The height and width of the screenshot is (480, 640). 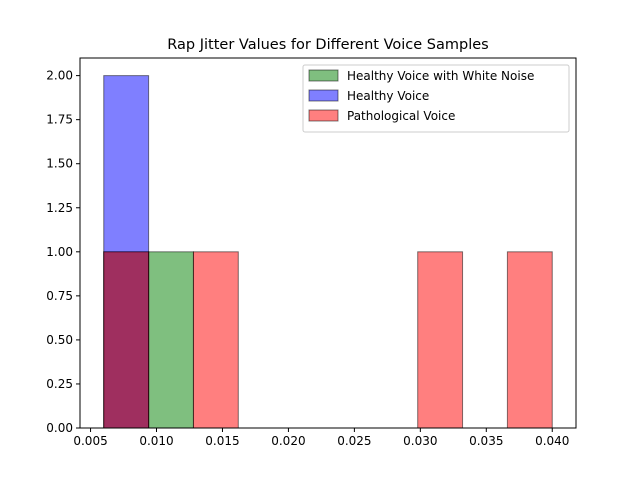 I want to click on legend-label: Pathological Voice, so click(x=401, y=116).